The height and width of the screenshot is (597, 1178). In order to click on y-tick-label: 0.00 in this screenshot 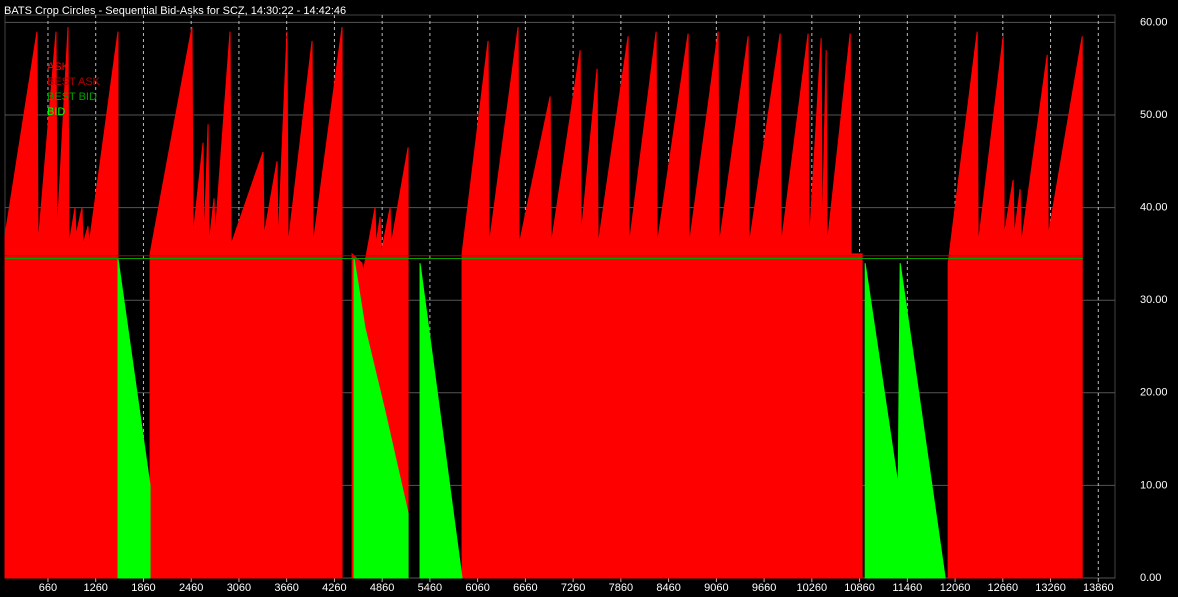, I will do `click(1150, 578)`.